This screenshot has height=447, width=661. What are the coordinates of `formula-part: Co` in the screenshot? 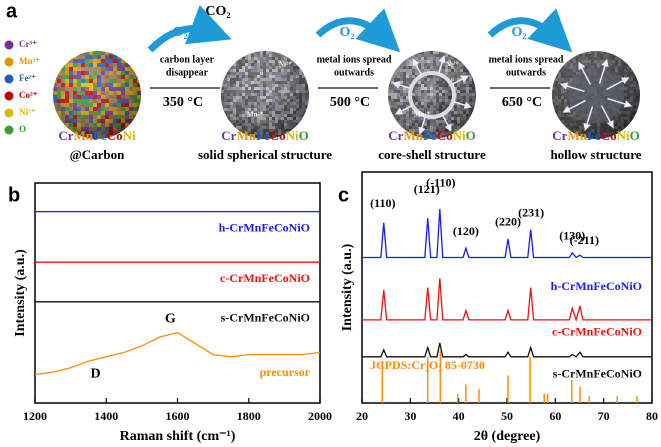 It's located at (115, 135).